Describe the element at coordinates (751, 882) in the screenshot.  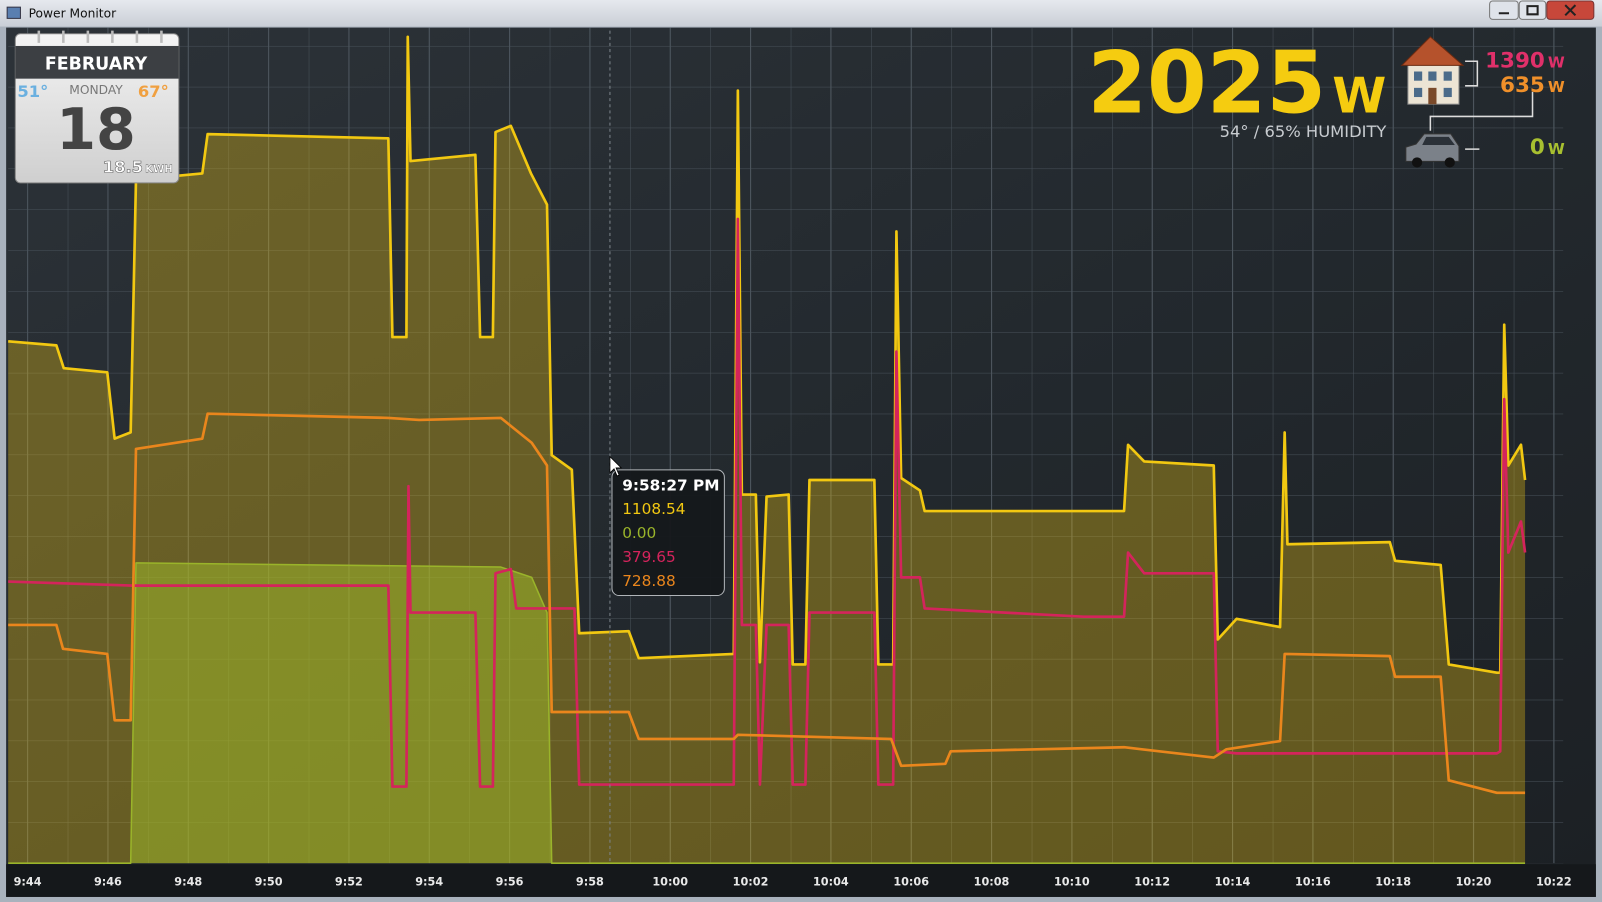
I see `x-tick-label: 10:02` at that location.